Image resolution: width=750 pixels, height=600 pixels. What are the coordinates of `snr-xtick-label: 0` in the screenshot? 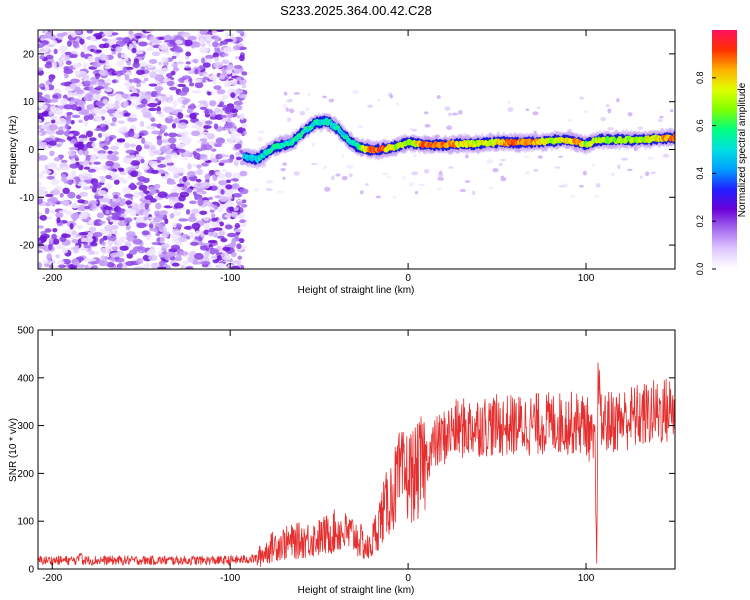 It's located at (408, 578).